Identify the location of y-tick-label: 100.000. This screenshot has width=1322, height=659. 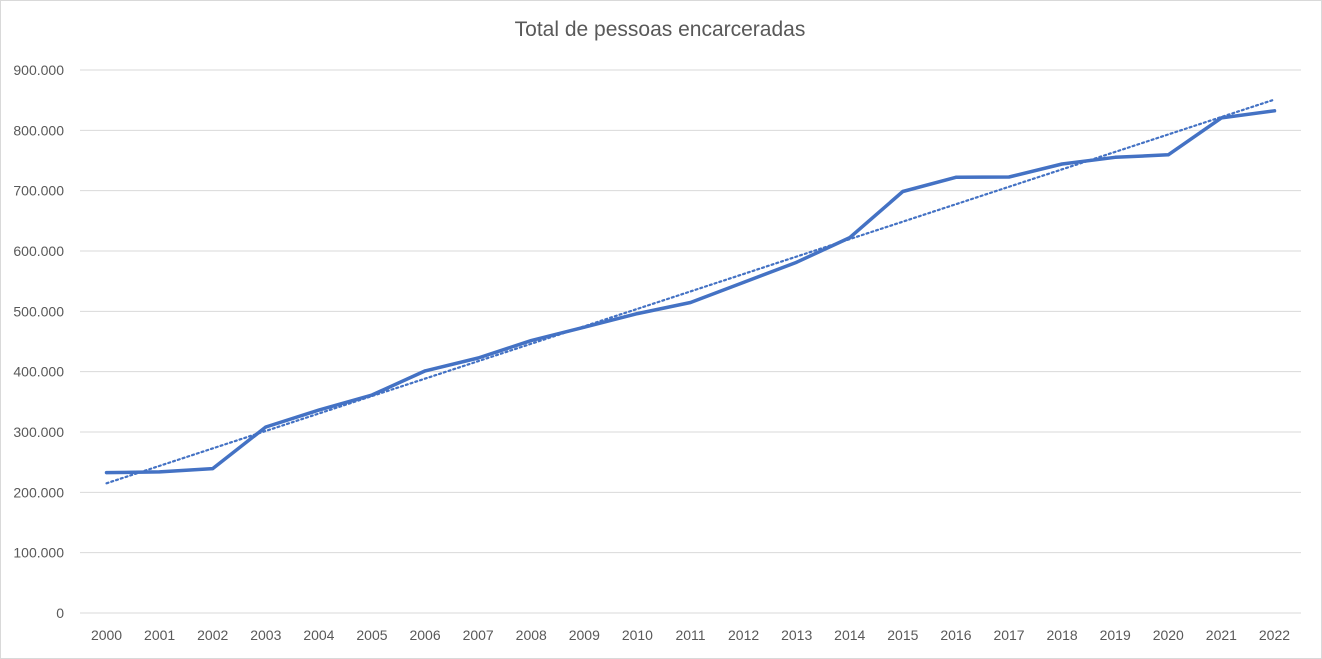
(38, 553).